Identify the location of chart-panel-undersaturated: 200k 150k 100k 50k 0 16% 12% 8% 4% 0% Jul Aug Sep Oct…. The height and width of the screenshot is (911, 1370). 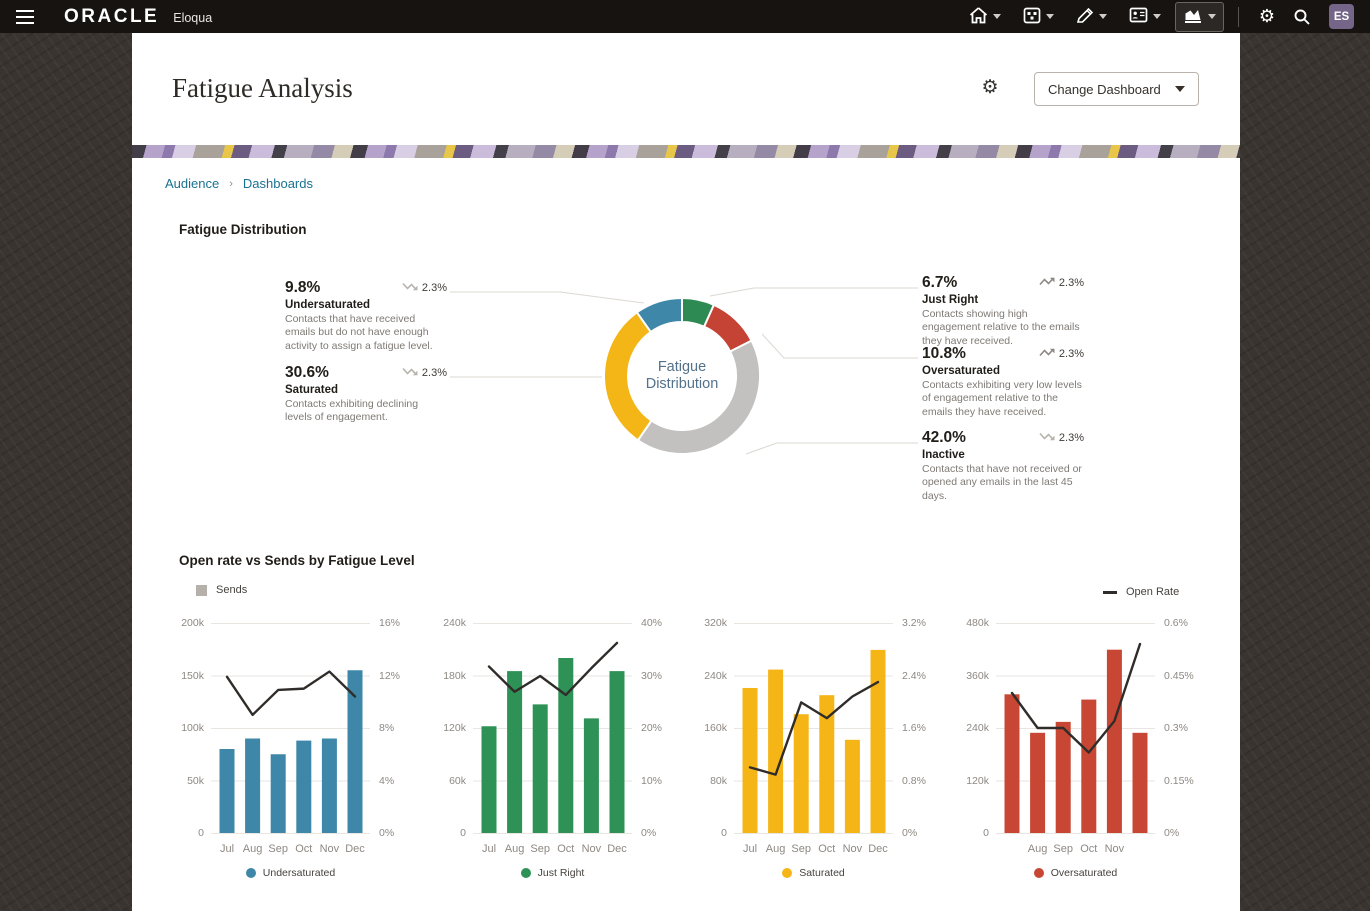
(291, 755).